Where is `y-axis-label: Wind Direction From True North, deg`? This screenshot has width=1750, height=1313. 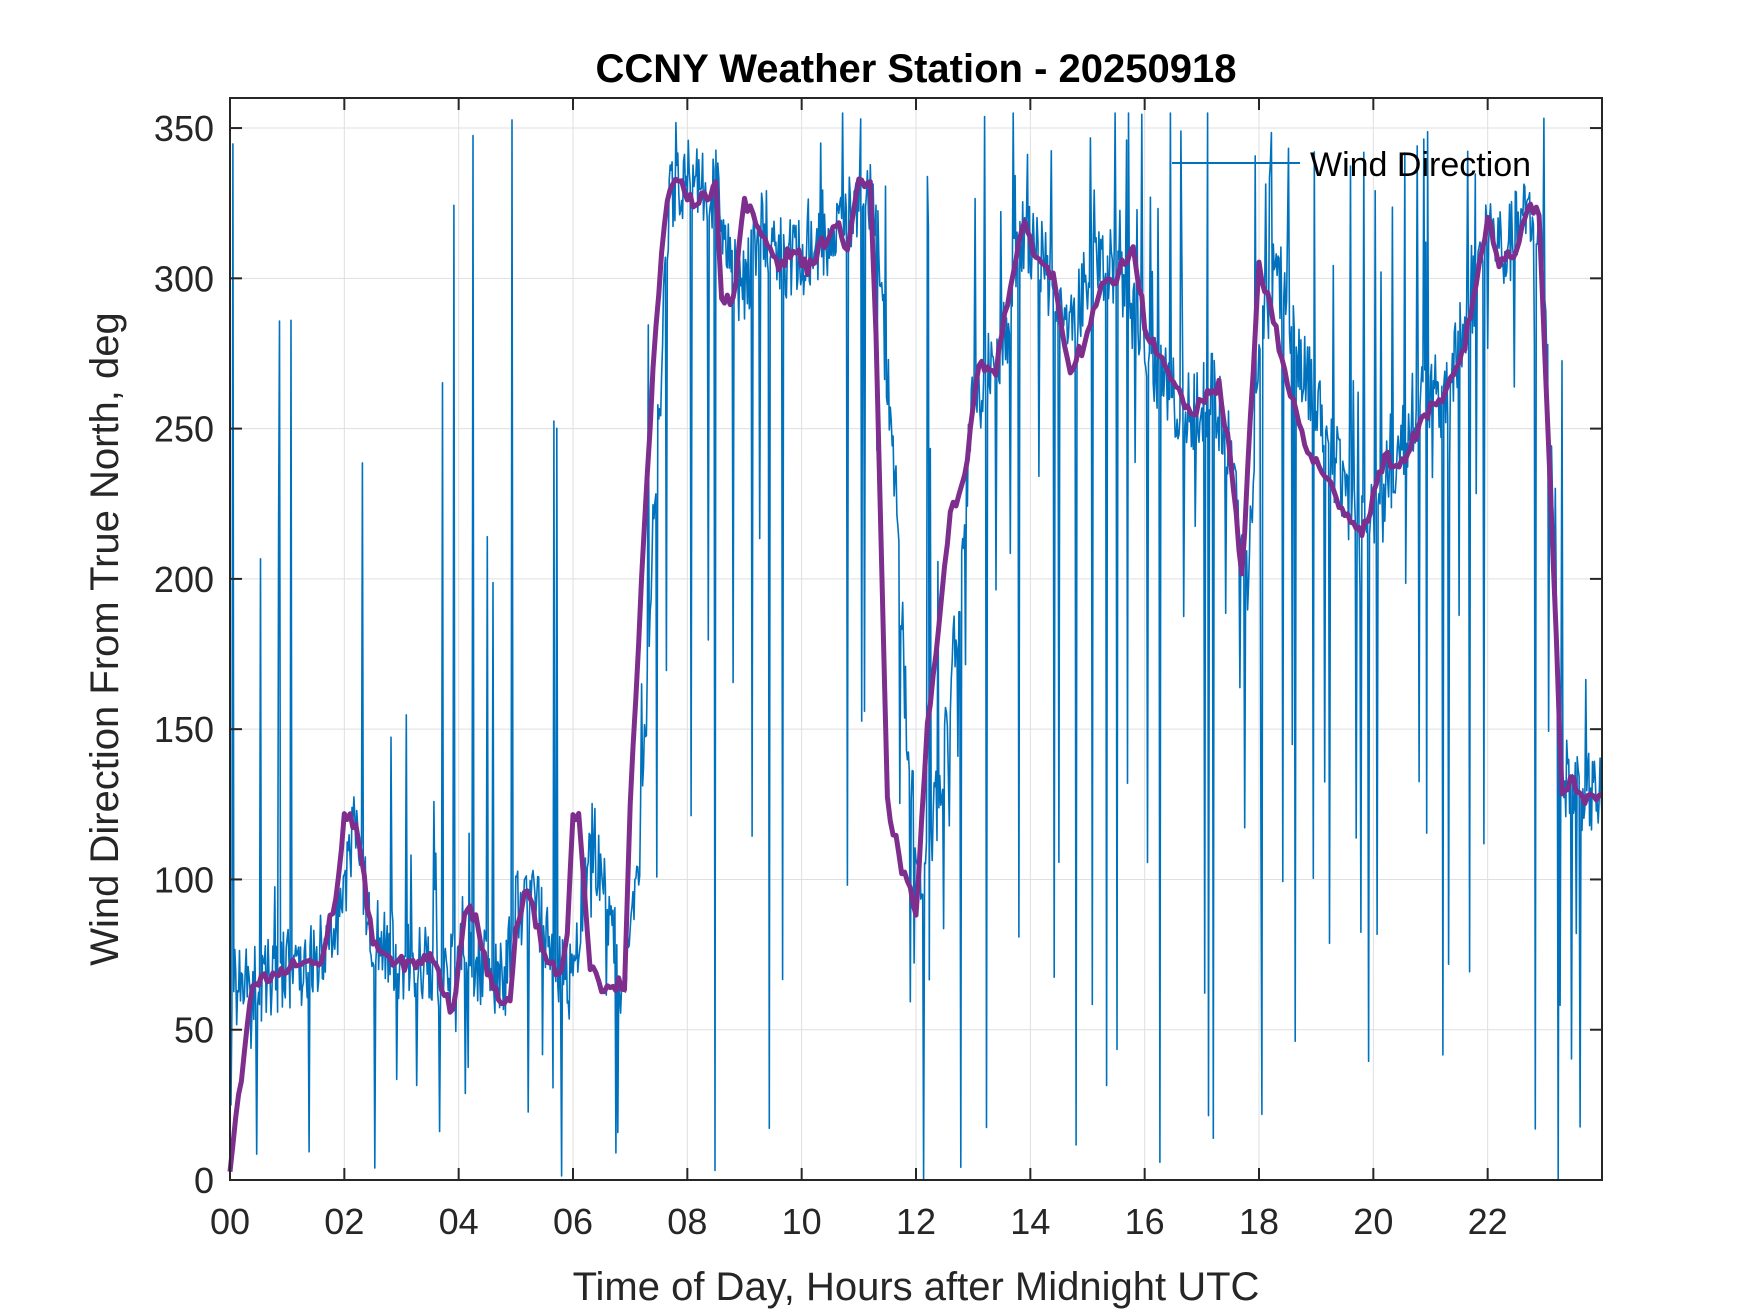 y-axis-label: Wind Direction From True North, deg is located at coordinates (105, 639).